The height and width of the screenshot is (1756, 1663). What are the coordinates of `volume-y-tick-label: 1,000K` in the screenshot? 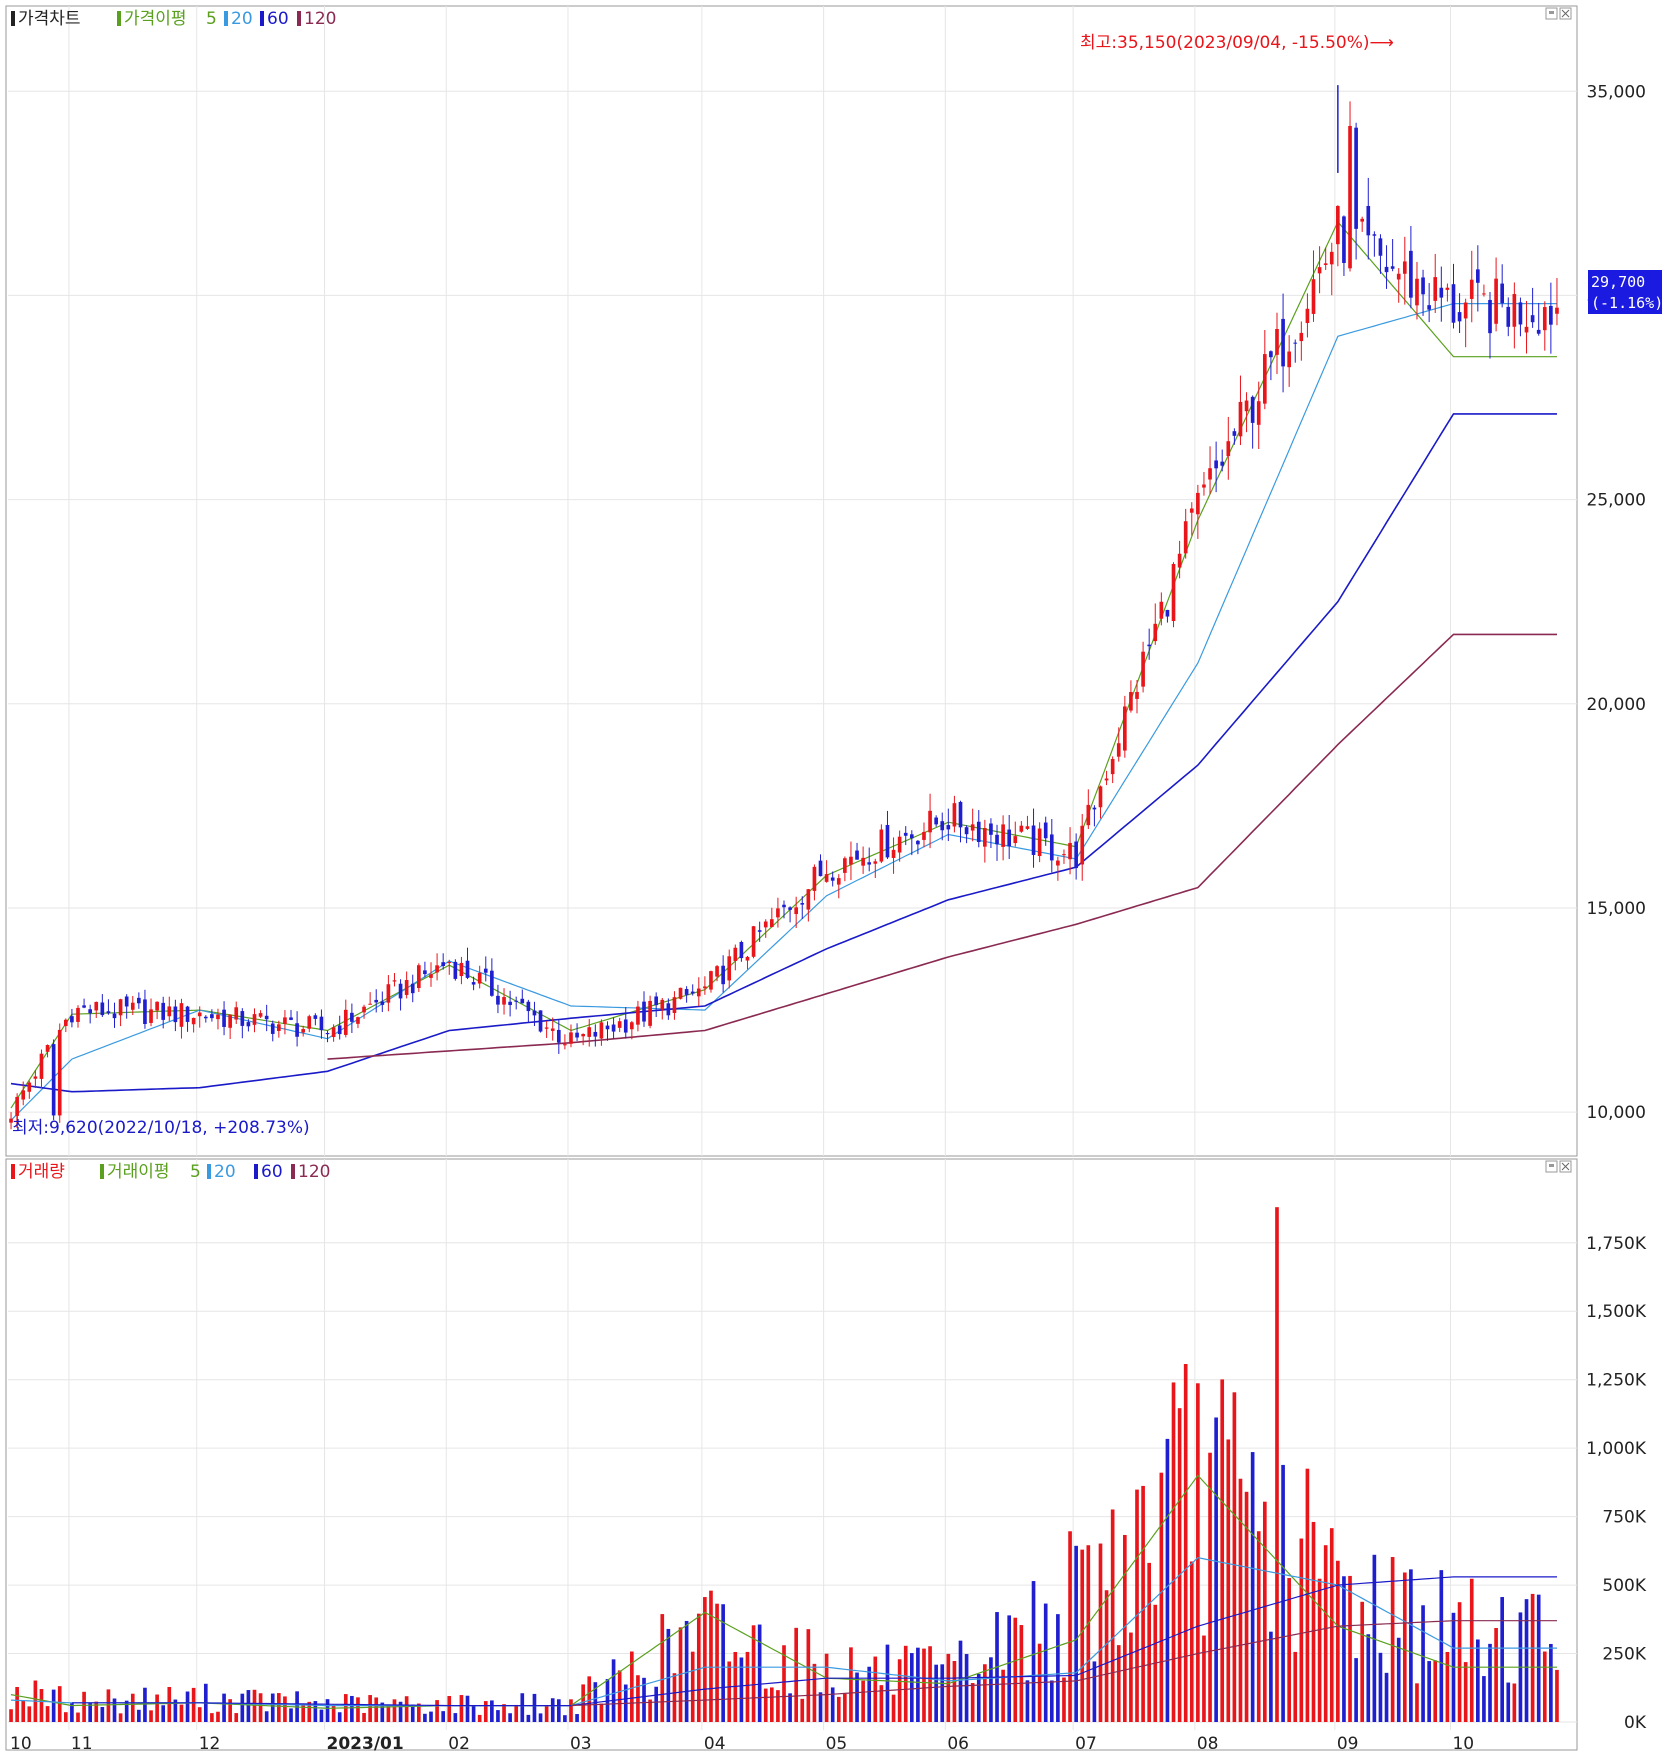 It's located at (1616, 1449).